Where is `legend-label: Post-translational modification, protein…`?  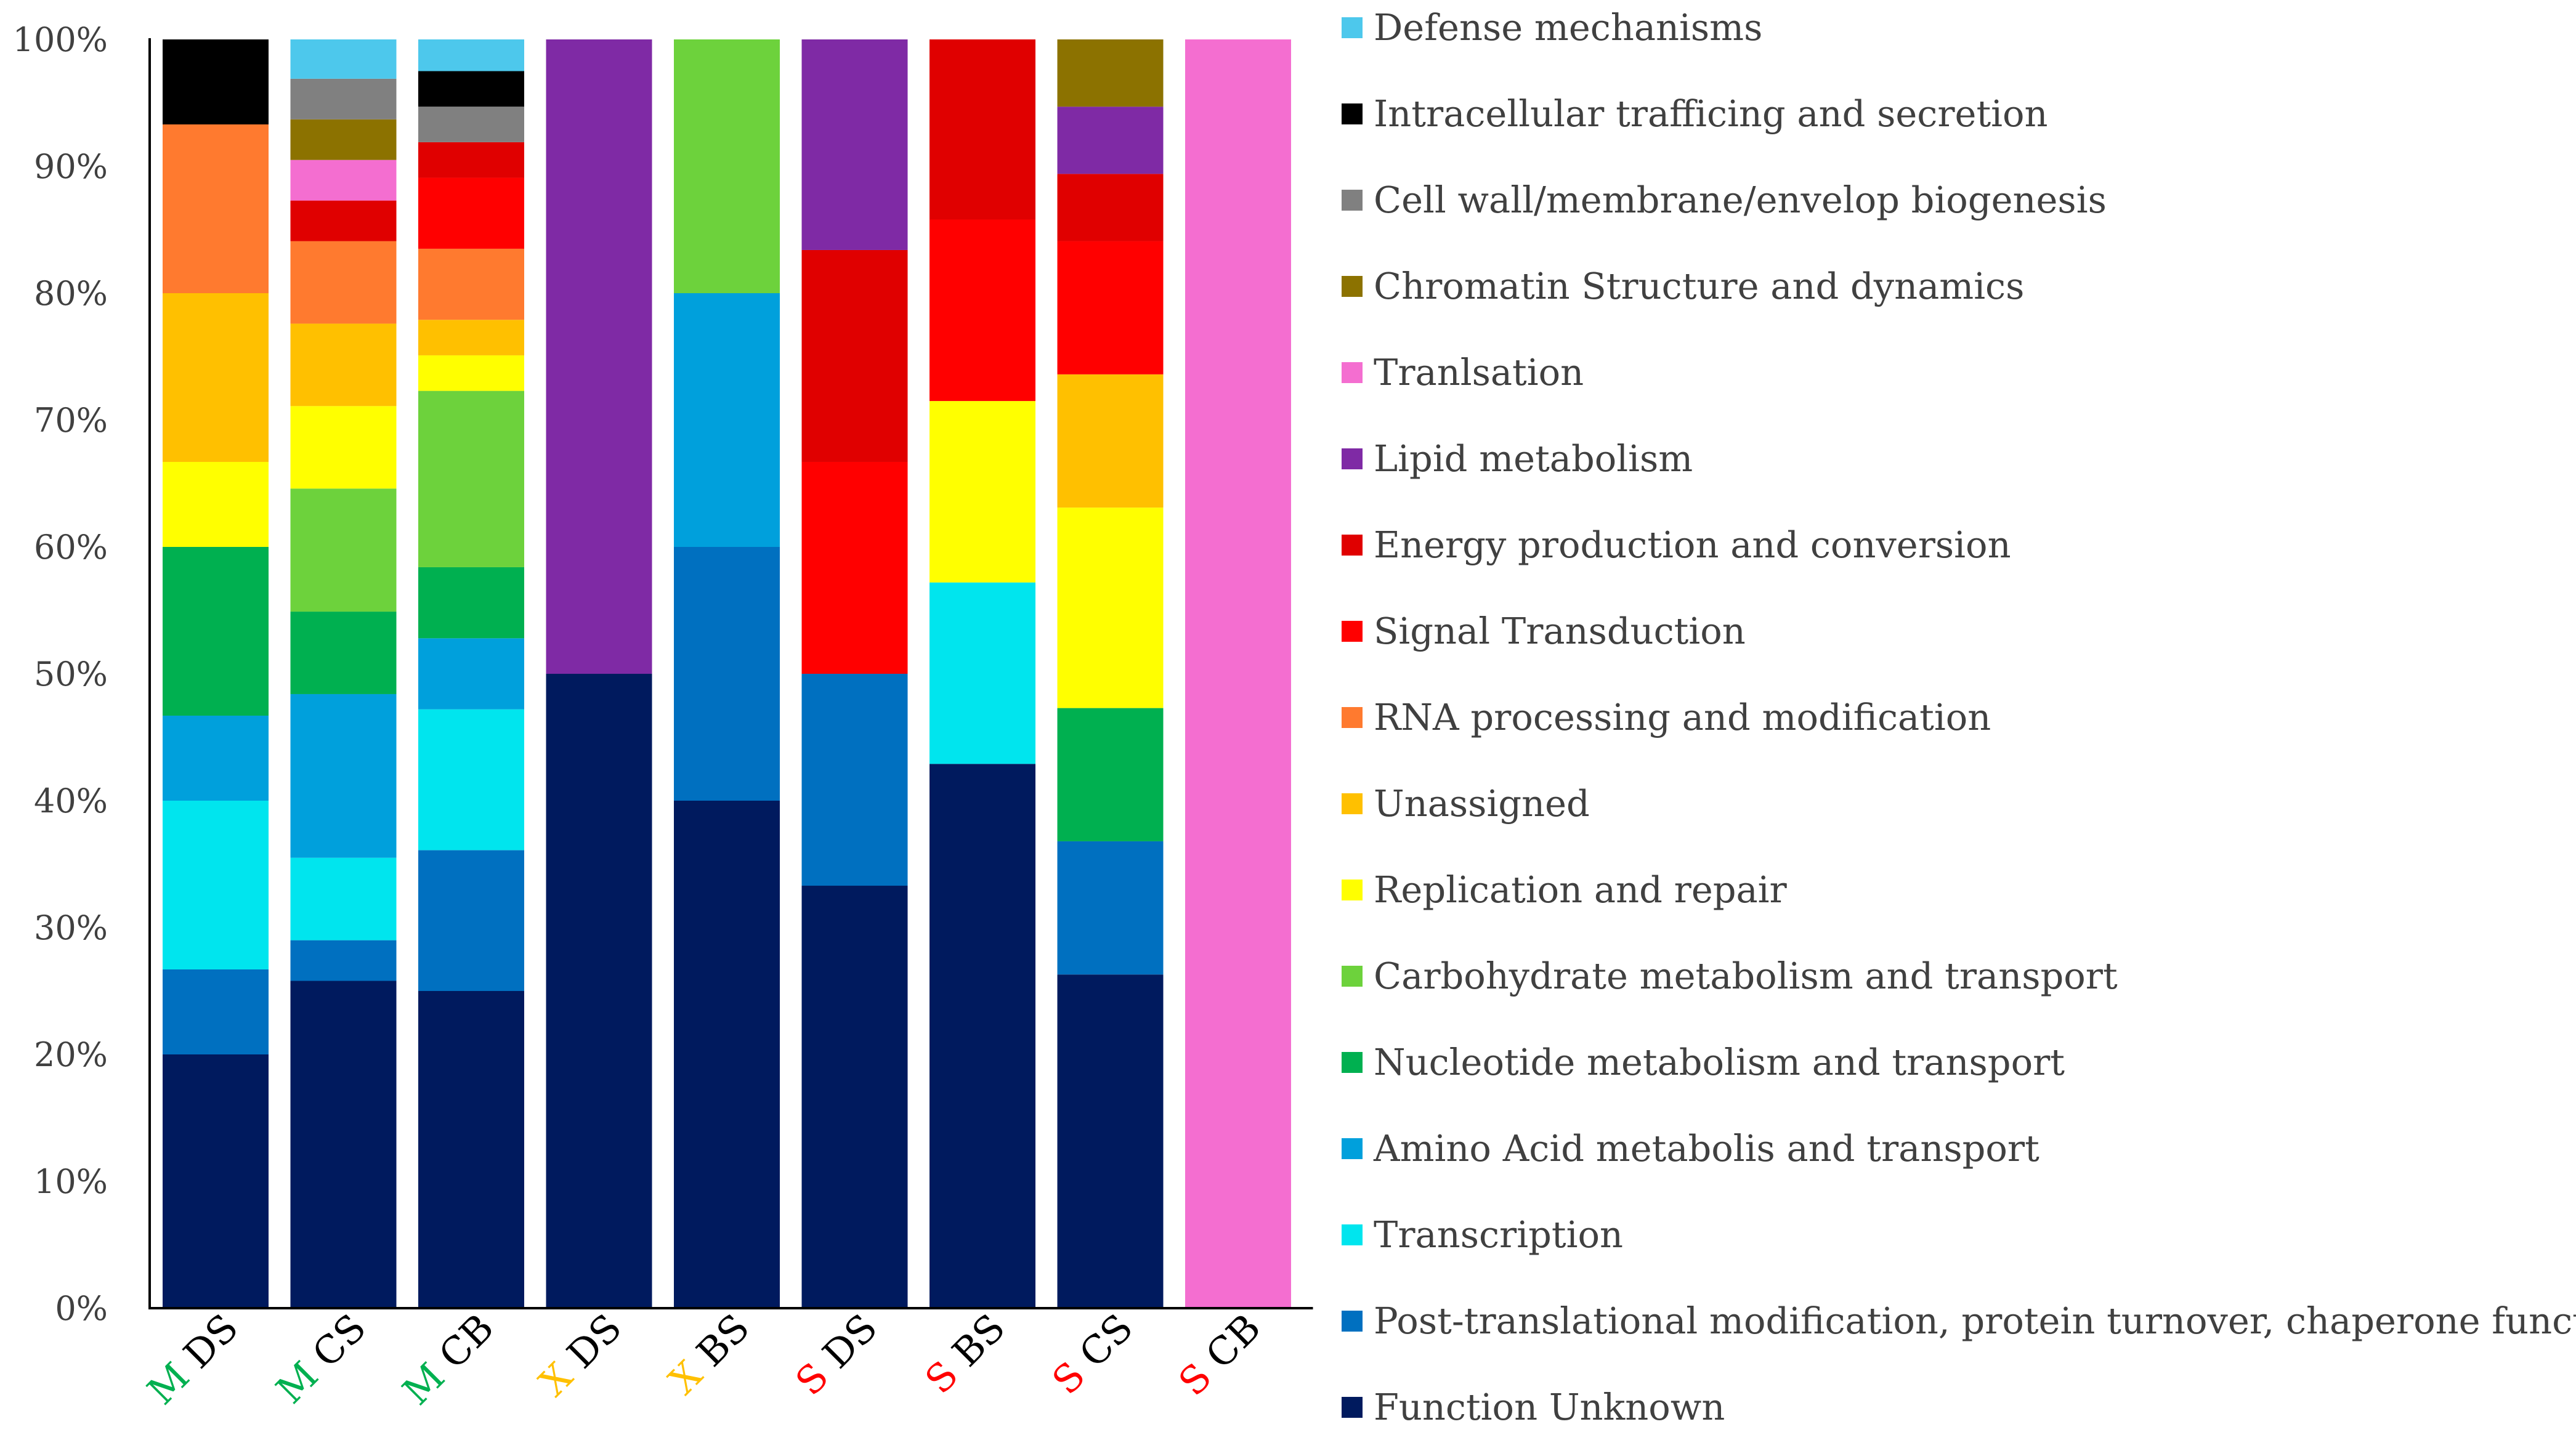 legend-label: Post-translational modification, protein… is located at coordinates (1975, 1321).